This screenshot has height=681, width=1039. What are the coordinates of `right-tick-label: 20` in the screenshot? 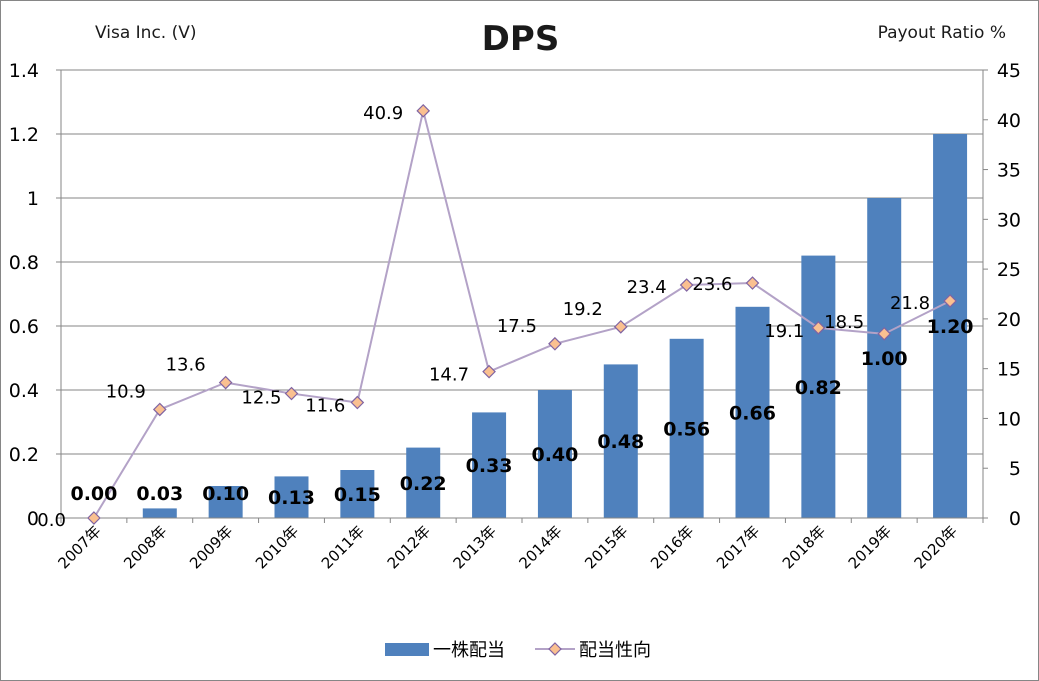 It's located at (1009, 320).